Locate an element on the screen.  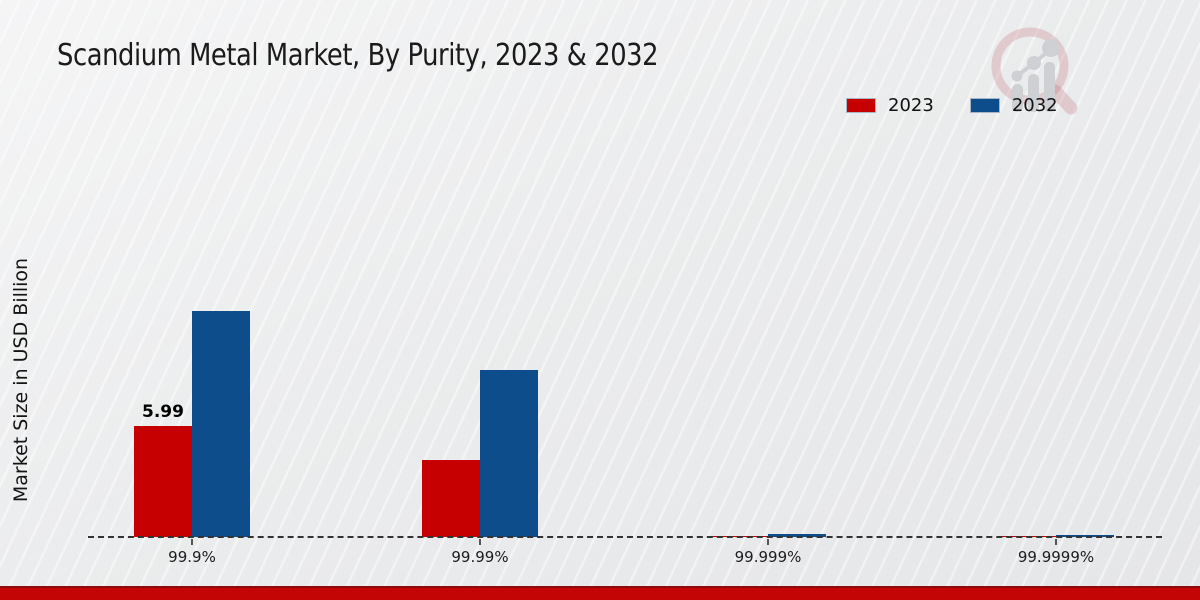
x-axis-category-label: 99.99% is located at coordinates (480, 557).